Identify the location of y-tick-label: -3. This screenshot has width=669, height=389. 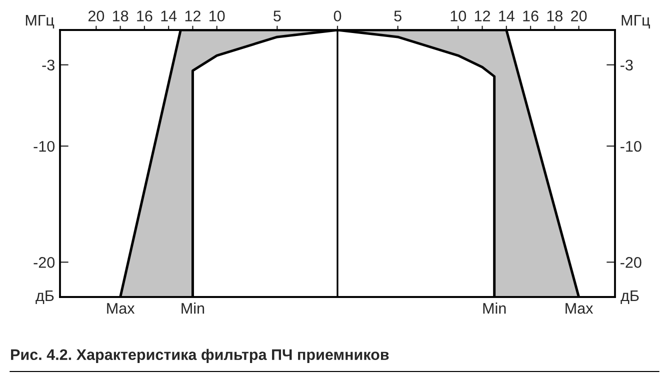
(48, 65).